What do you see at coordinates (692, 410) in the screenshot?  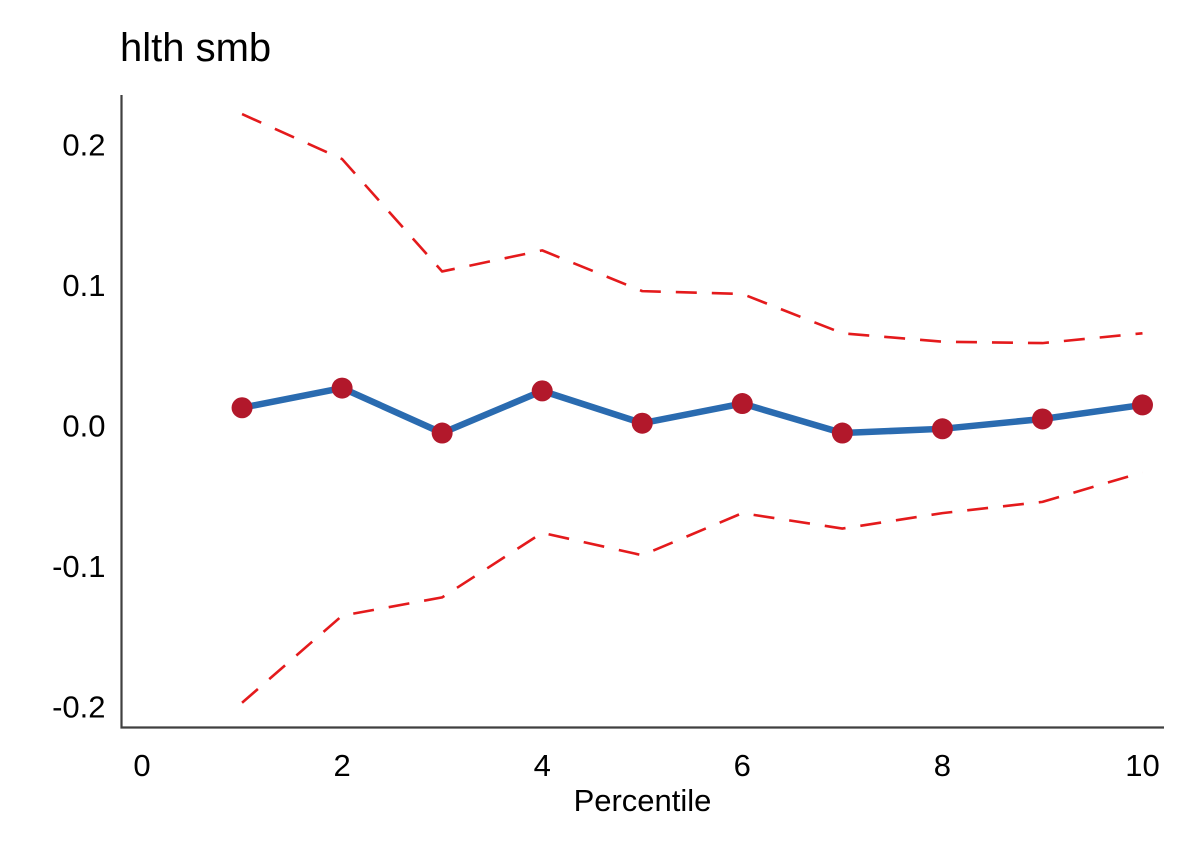 I see `series-estimate-line` at bounding box center [692, 410].